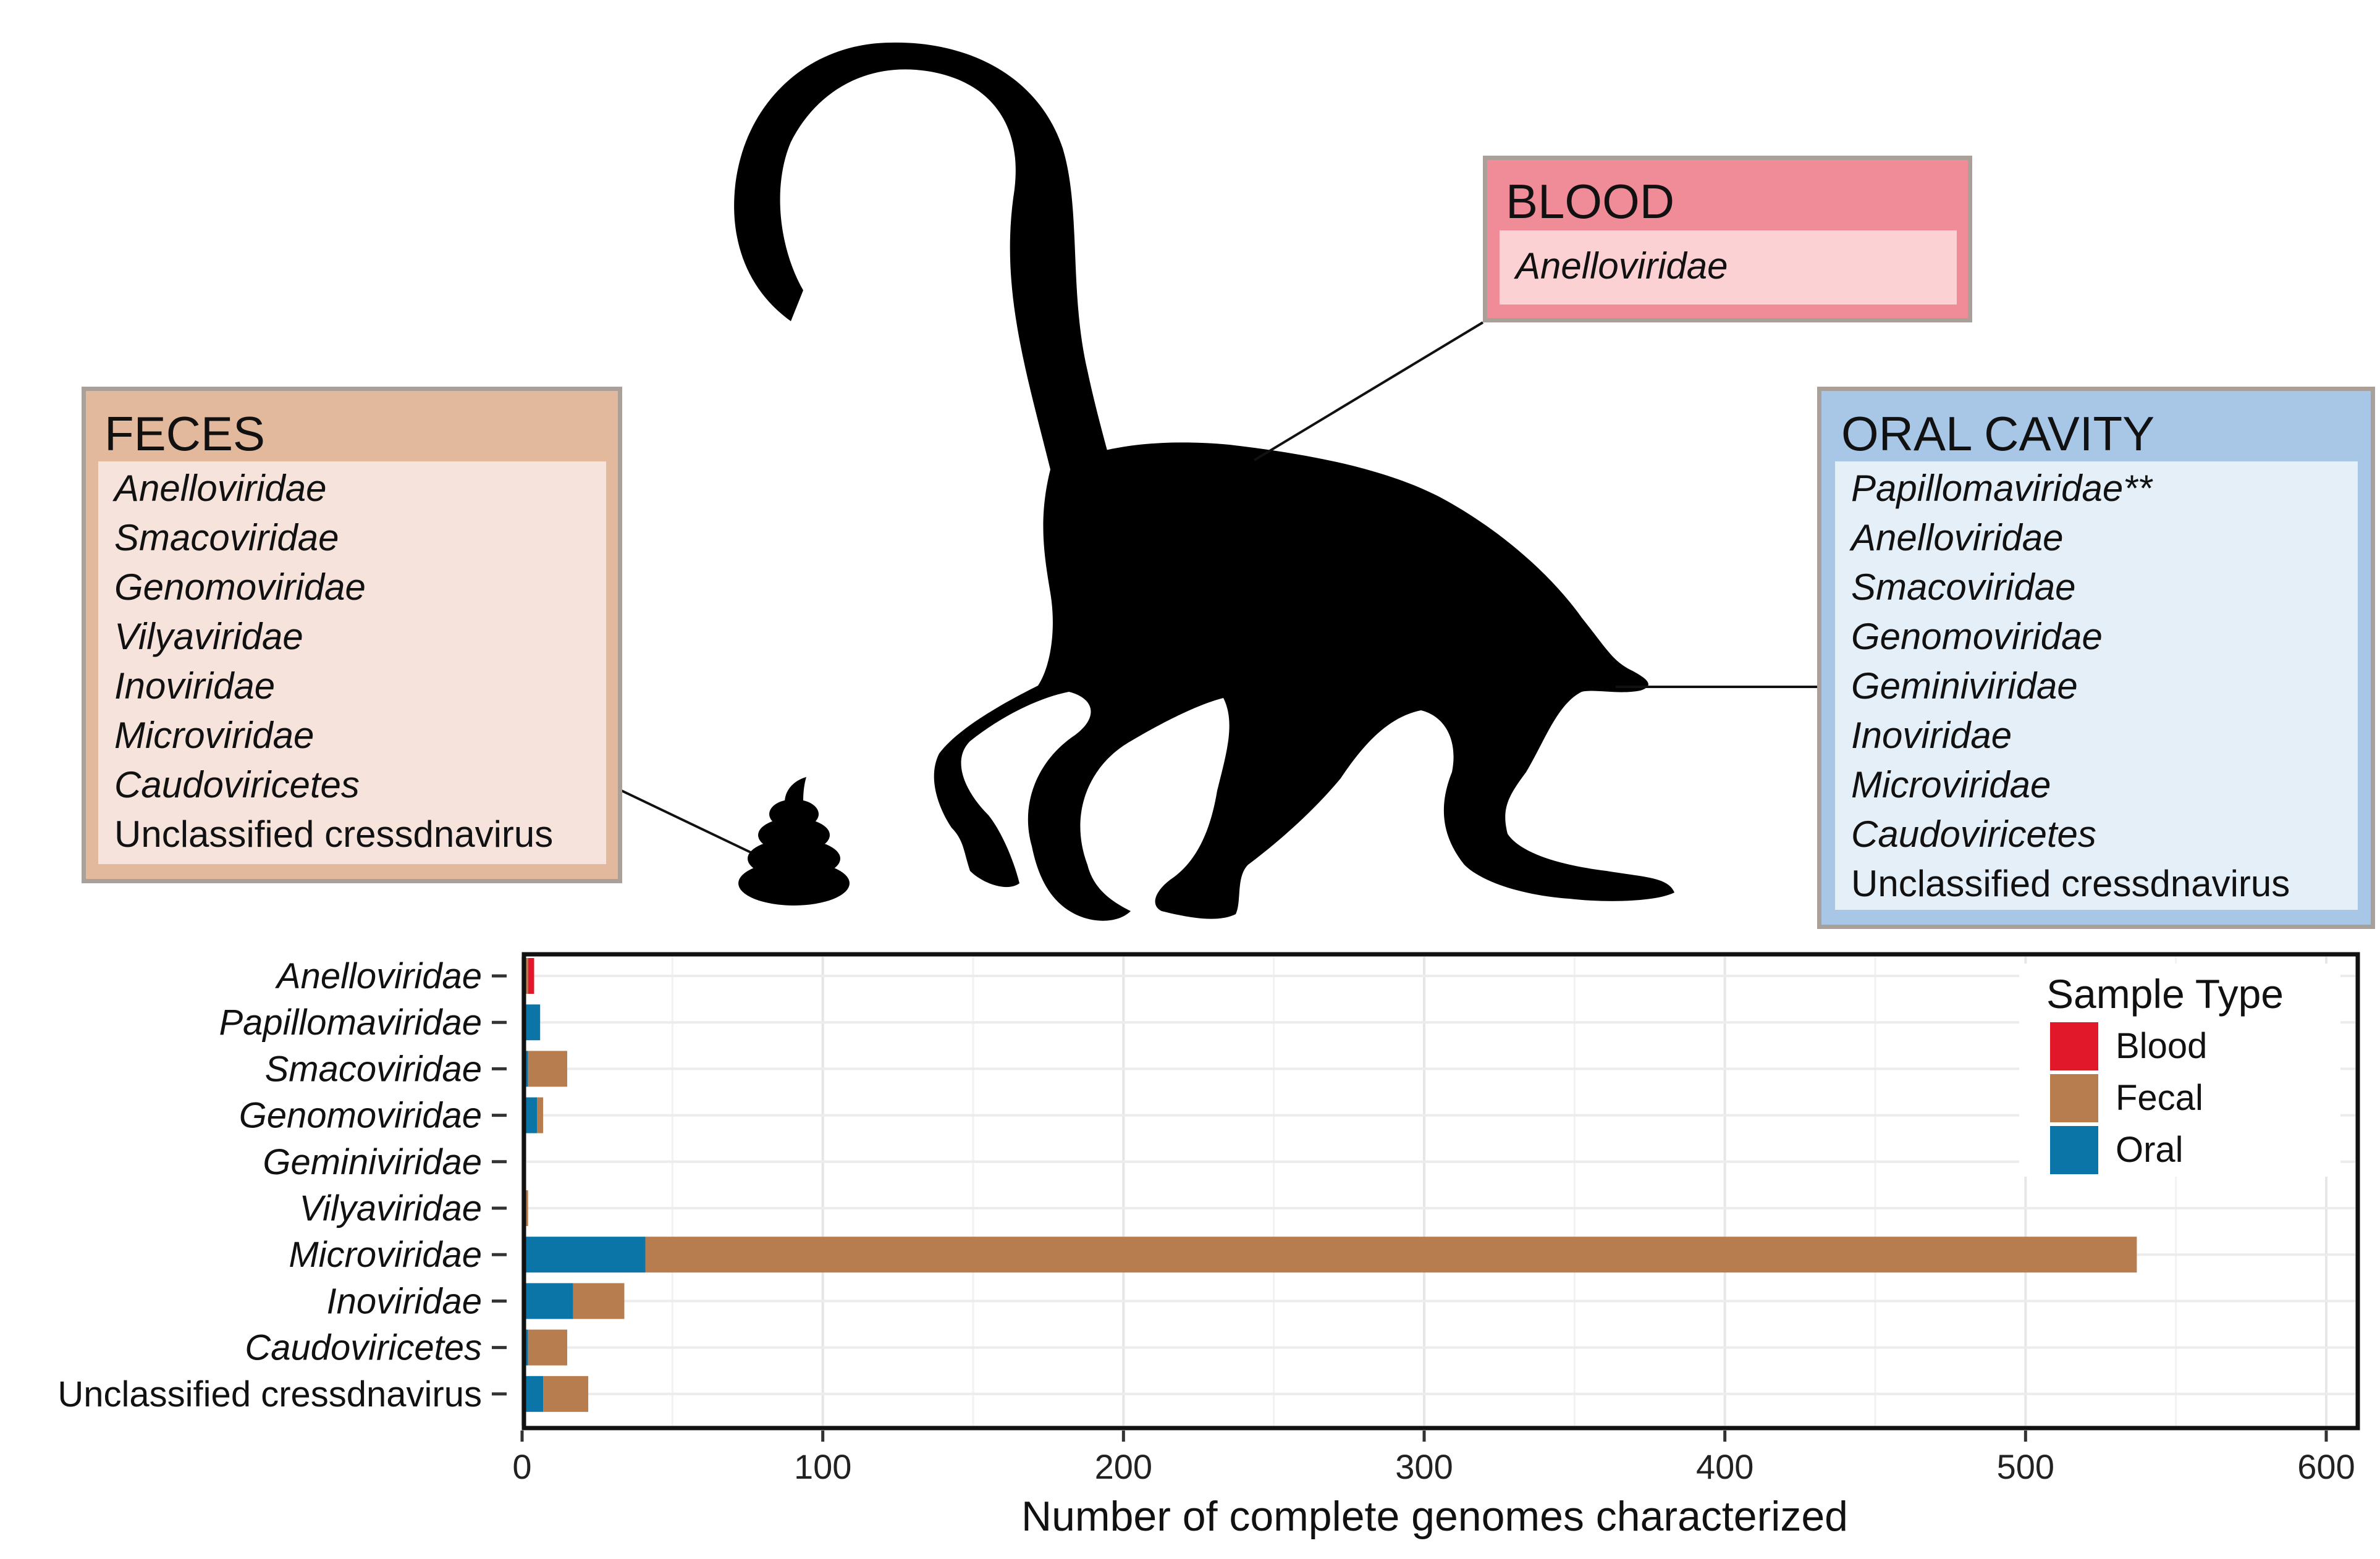  I want to click on x-axis-title: Number of complete genomes characterized, so click(1434, 1516).